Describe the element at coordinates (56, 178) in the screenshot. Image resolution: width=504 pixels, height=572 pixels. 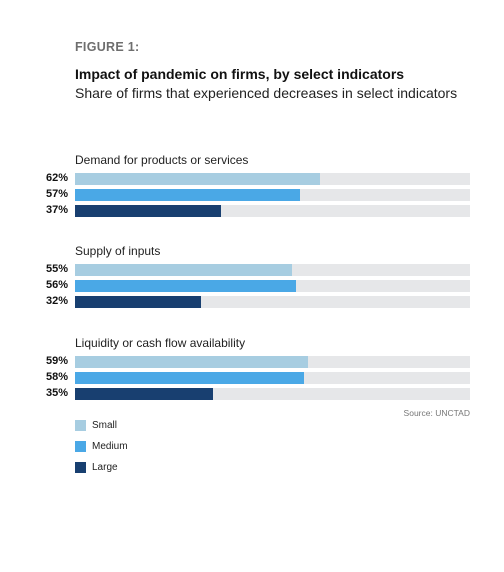
I see `data-label: 62%` at that location.